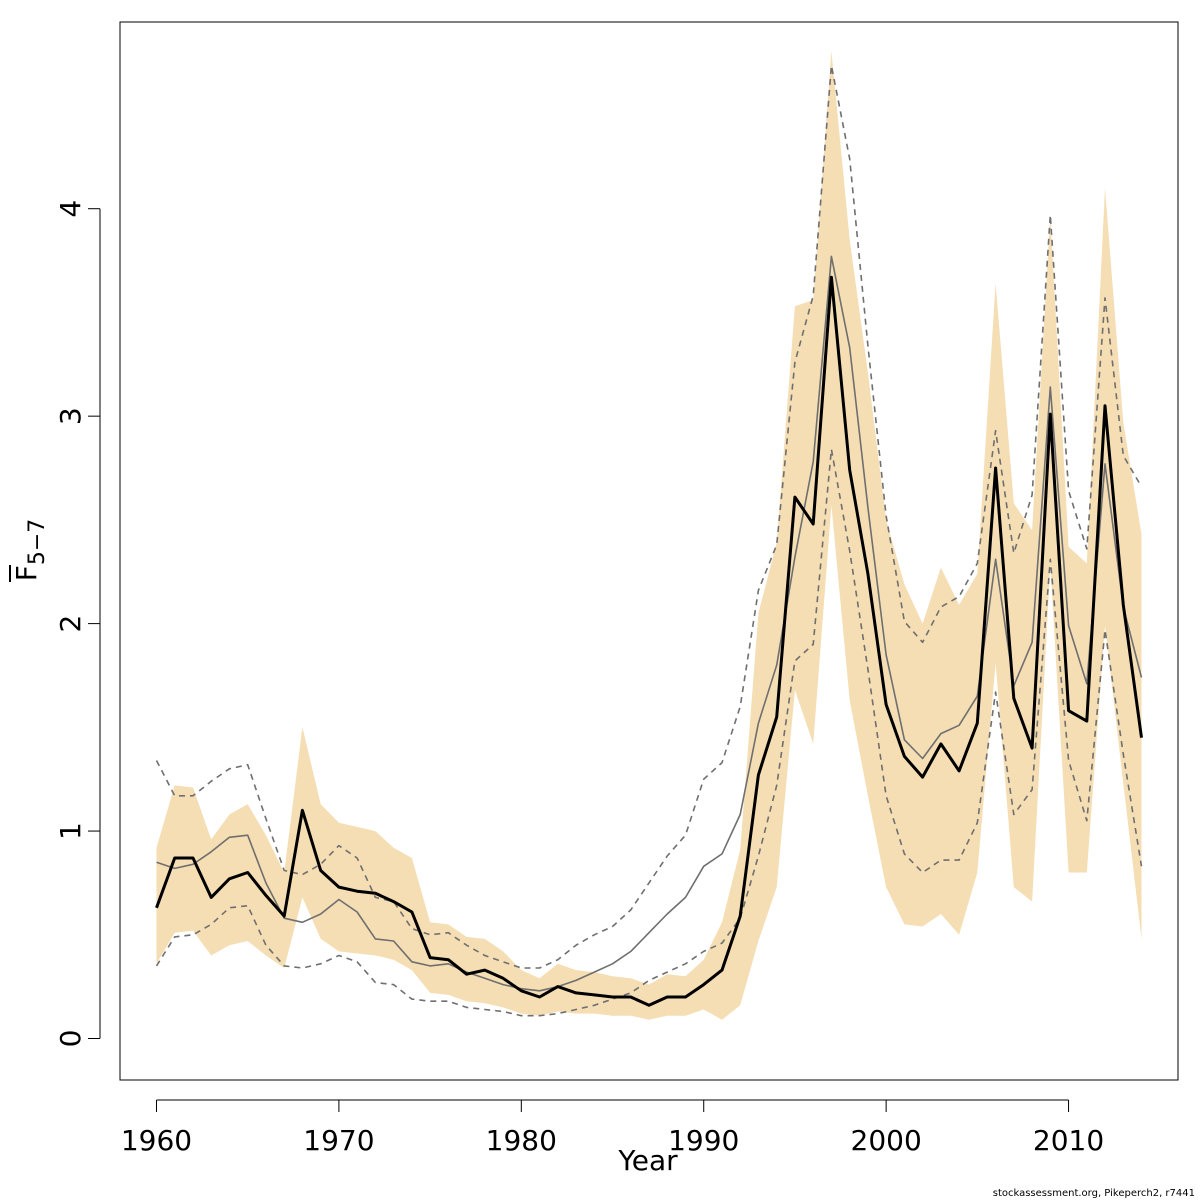 The image size is (1200, 1200). What do you see at coordinates (26, 573) in the screenshot?
I see `y-axis-title-main: F` at bounding box center [26, 573].